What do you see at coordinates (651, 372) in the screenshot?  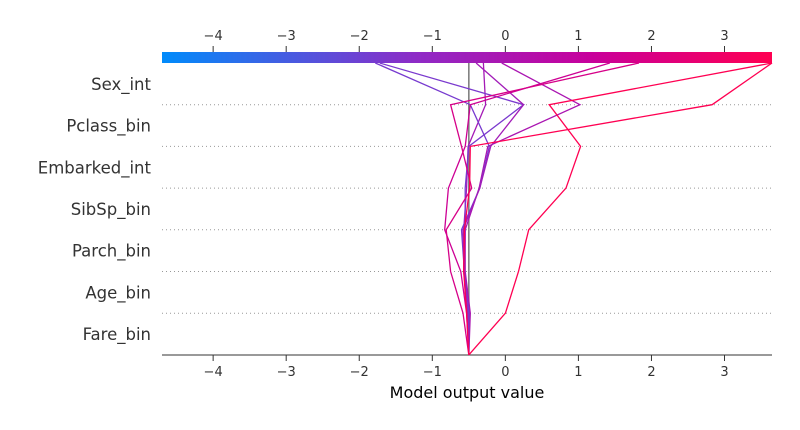 I see `bottom-tick-label: 2` at bounding box center [651, 372].